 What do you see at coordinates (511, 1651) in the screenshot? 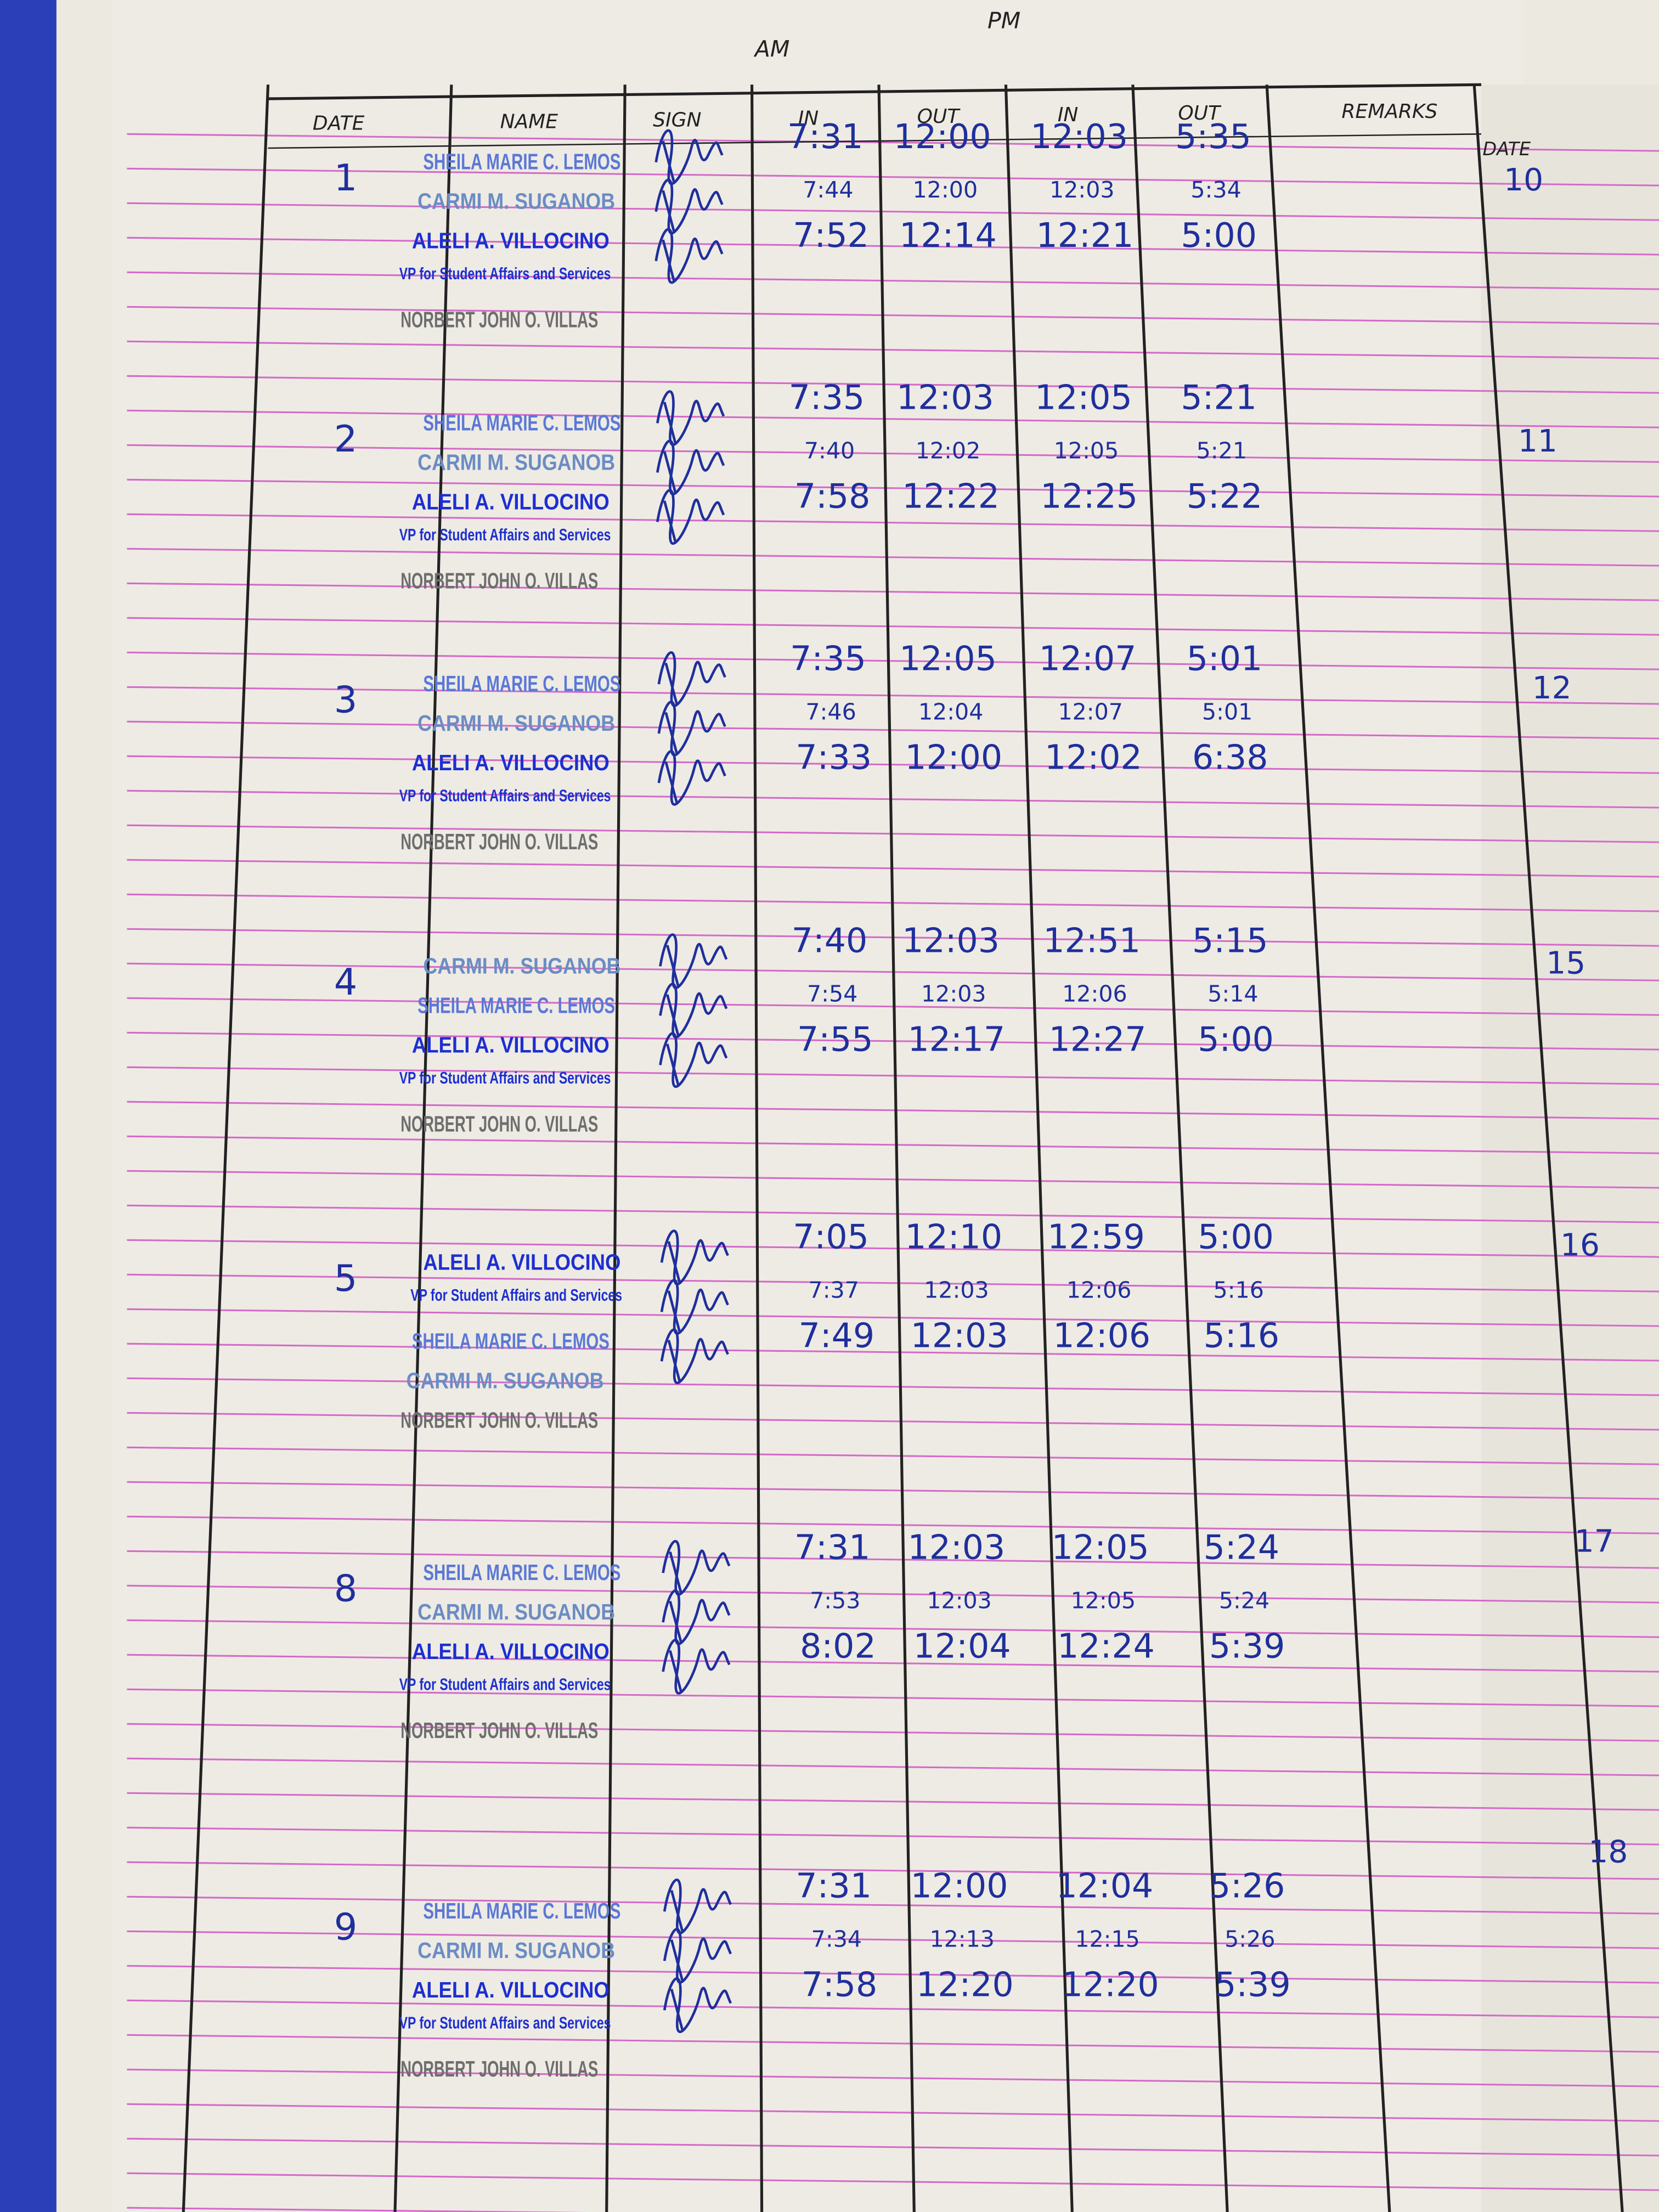
I see `name-stamp: ALELI A. VILLOCINO` at bounding box center [511, 1651].